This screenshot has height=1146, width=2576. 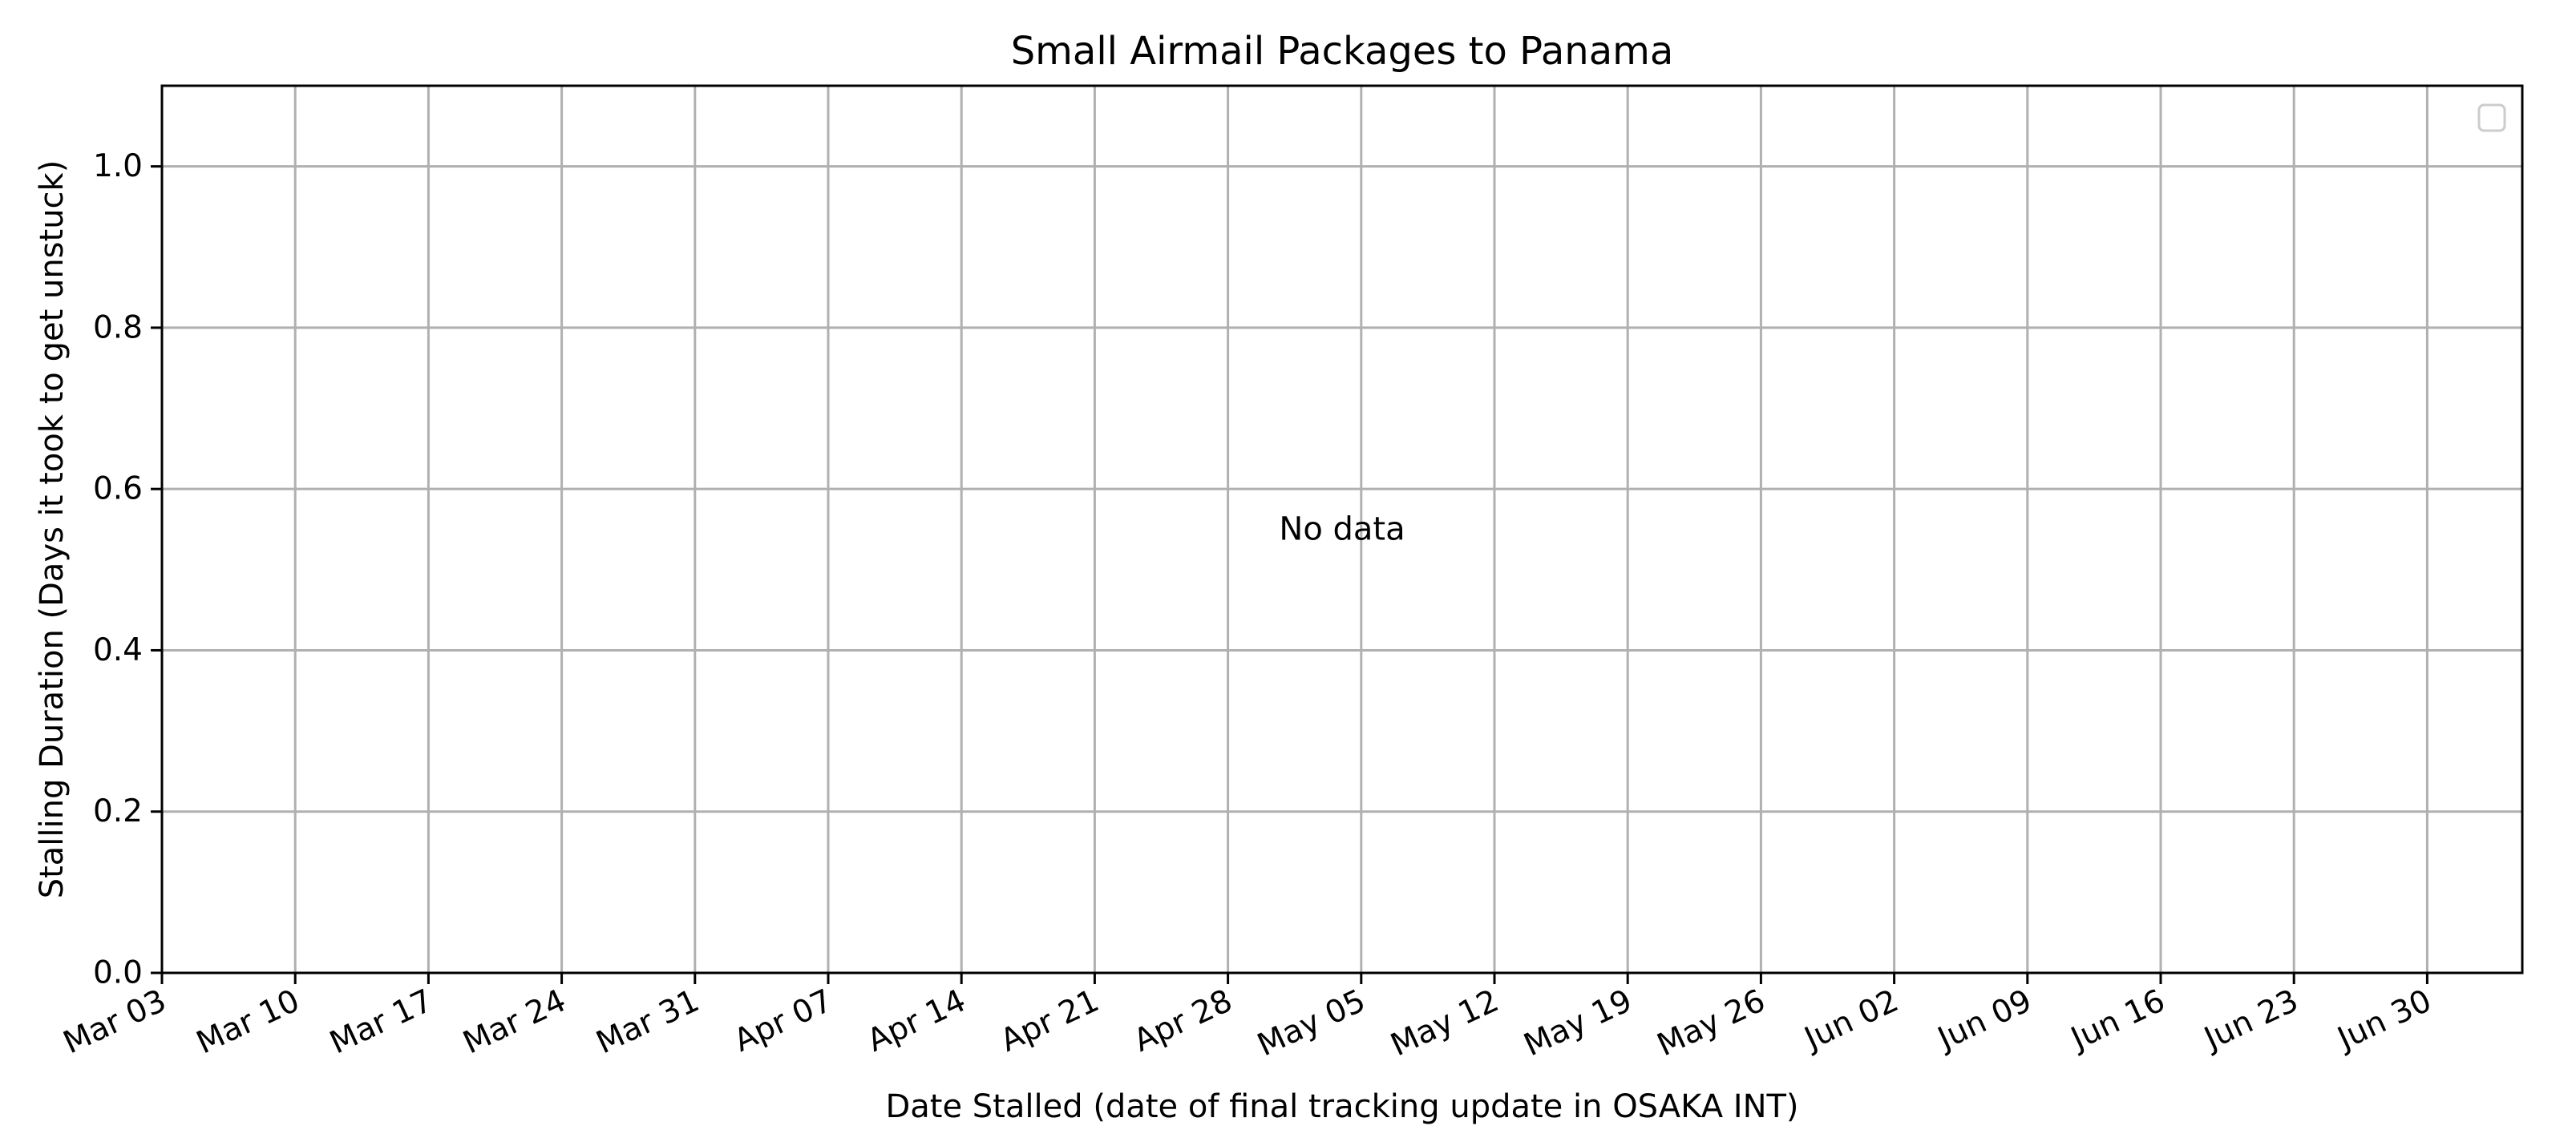 What do you see at coordinates (1851, 1021) in the screenshot?
I see `x-tick-label: Jun 02` at bounding box center [1851, 1021].